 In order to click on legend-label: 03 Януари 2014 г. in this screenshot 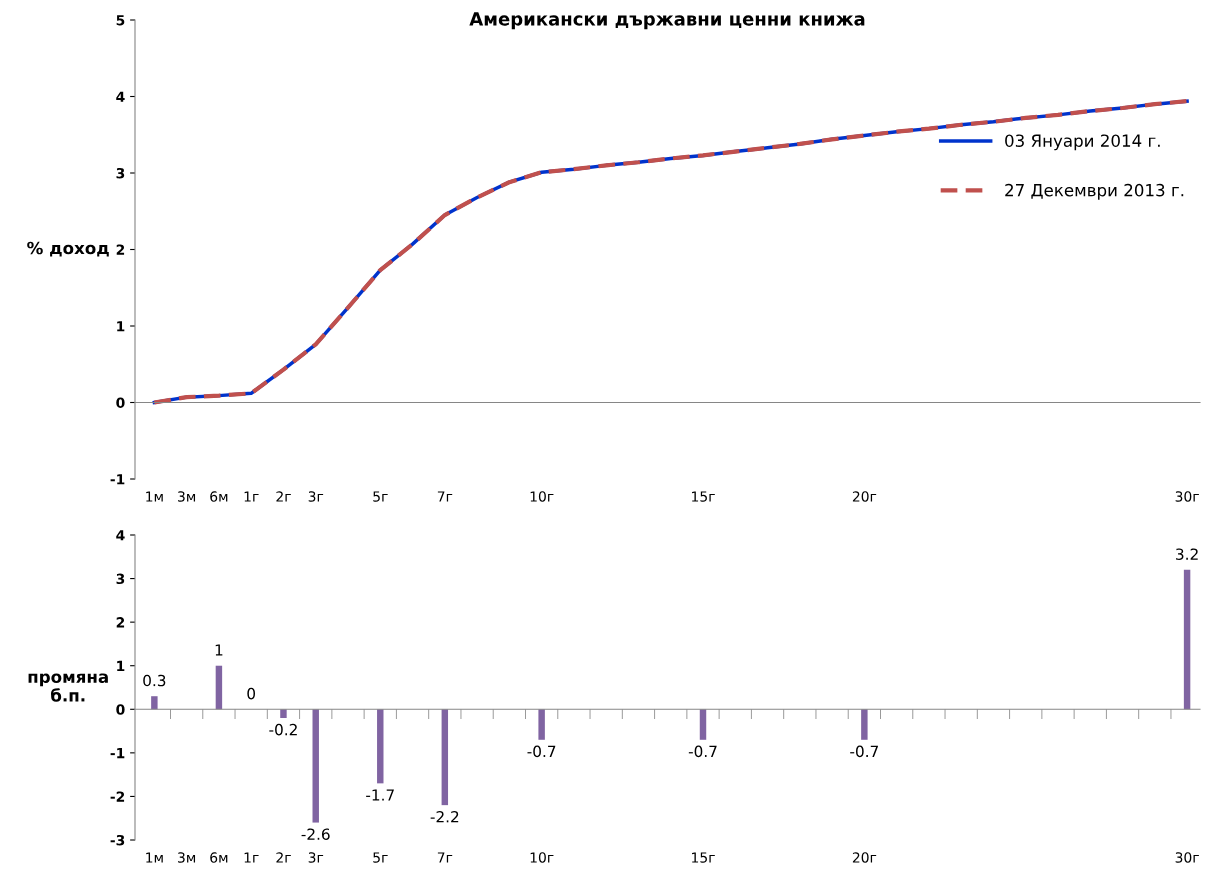, I will do `click(1082, 142)`.